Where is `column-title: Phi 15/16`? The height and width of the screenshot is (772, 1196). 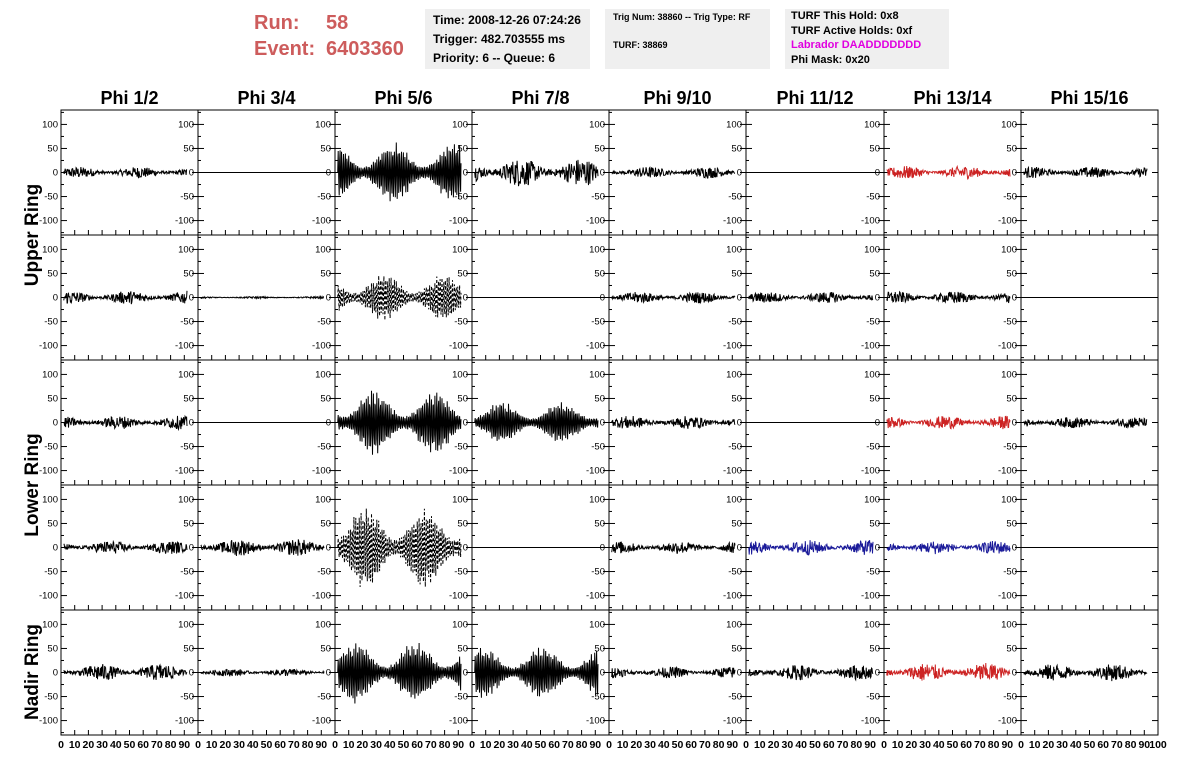 column-title: Phi 15/16 is located at coordinates (1089, 98).